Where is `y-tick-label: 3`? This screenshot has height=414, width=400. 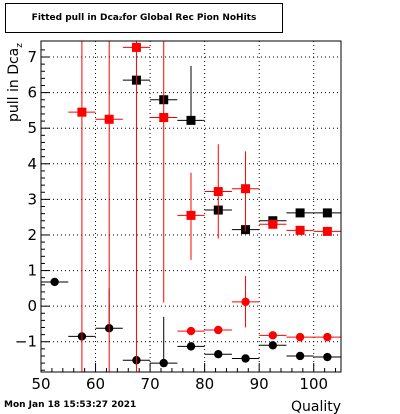
y-tick-label: 3 is located at coordinates (32, 199).